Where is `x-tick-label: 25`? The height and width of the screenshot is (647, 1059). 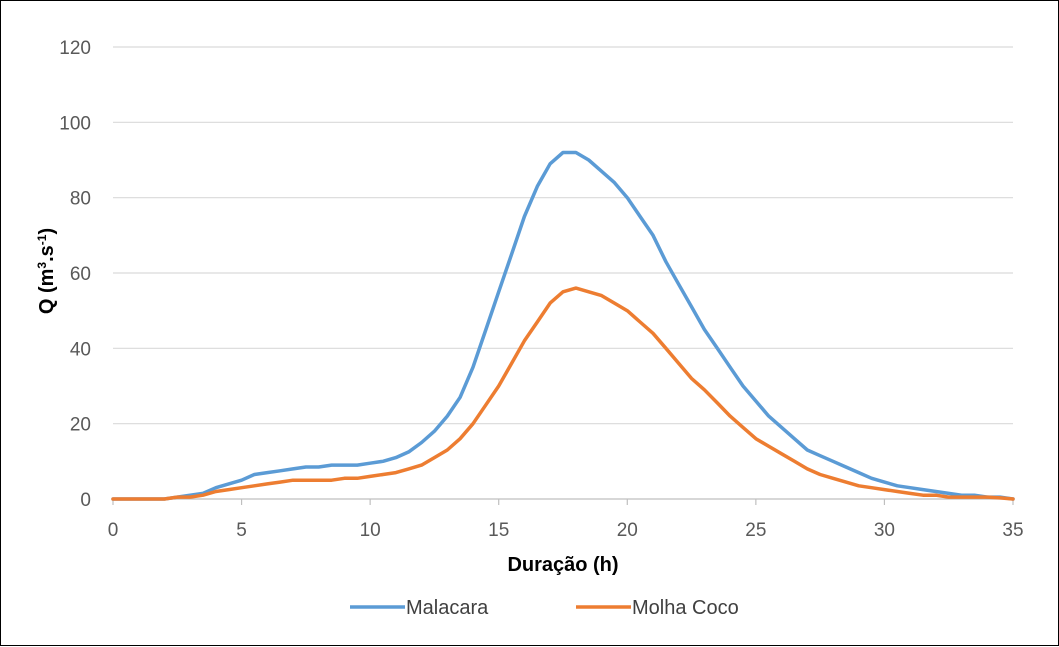
x-tick-label: 25 is located at coordinates (755, 530).